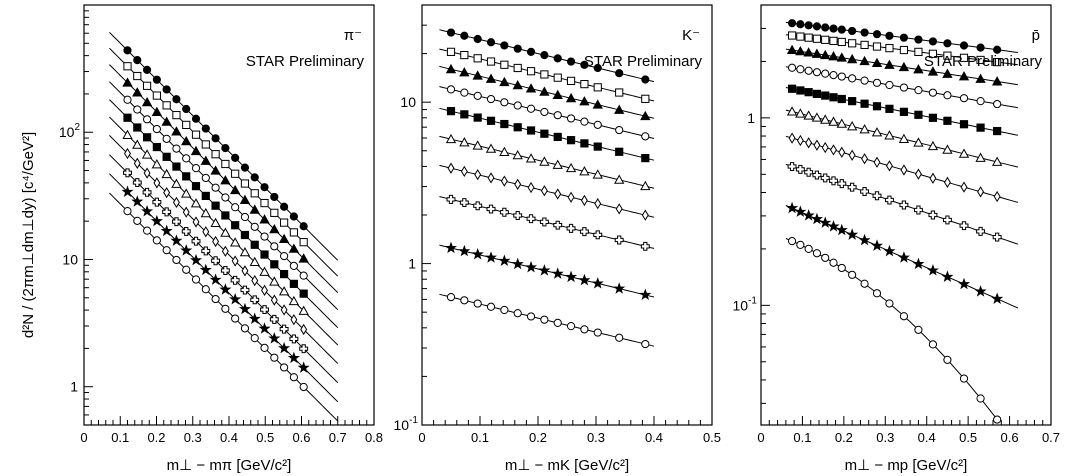 The image size is (1070, 476). Describe the element at coordinates (712, 437) in the screenshot. I see `x-tick-label: 0.5` at that location.